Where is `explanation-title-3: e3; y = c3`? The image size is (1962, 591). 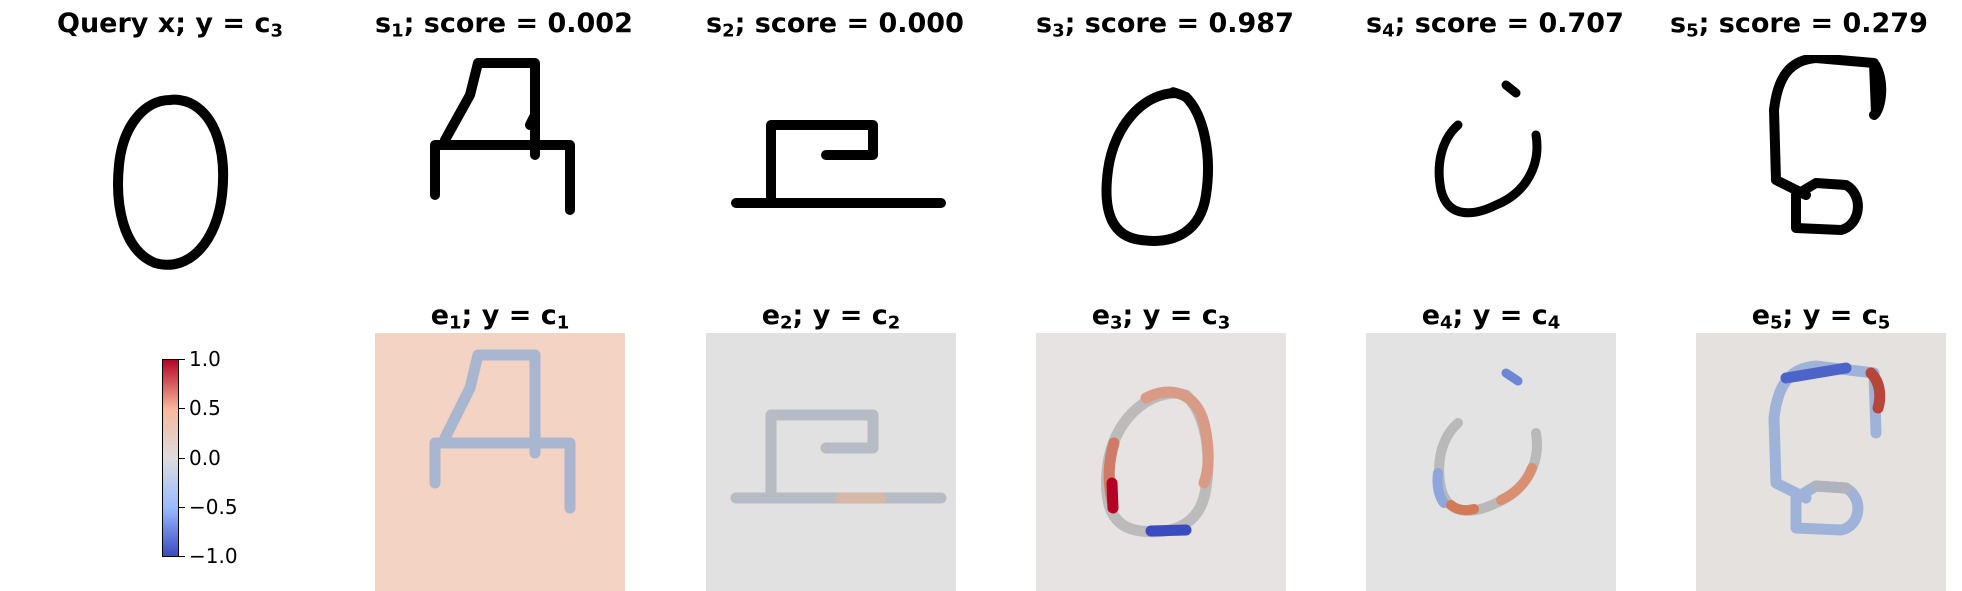
explanation-title-3: e3; y = c3 is located at coordinates (1161, 317).